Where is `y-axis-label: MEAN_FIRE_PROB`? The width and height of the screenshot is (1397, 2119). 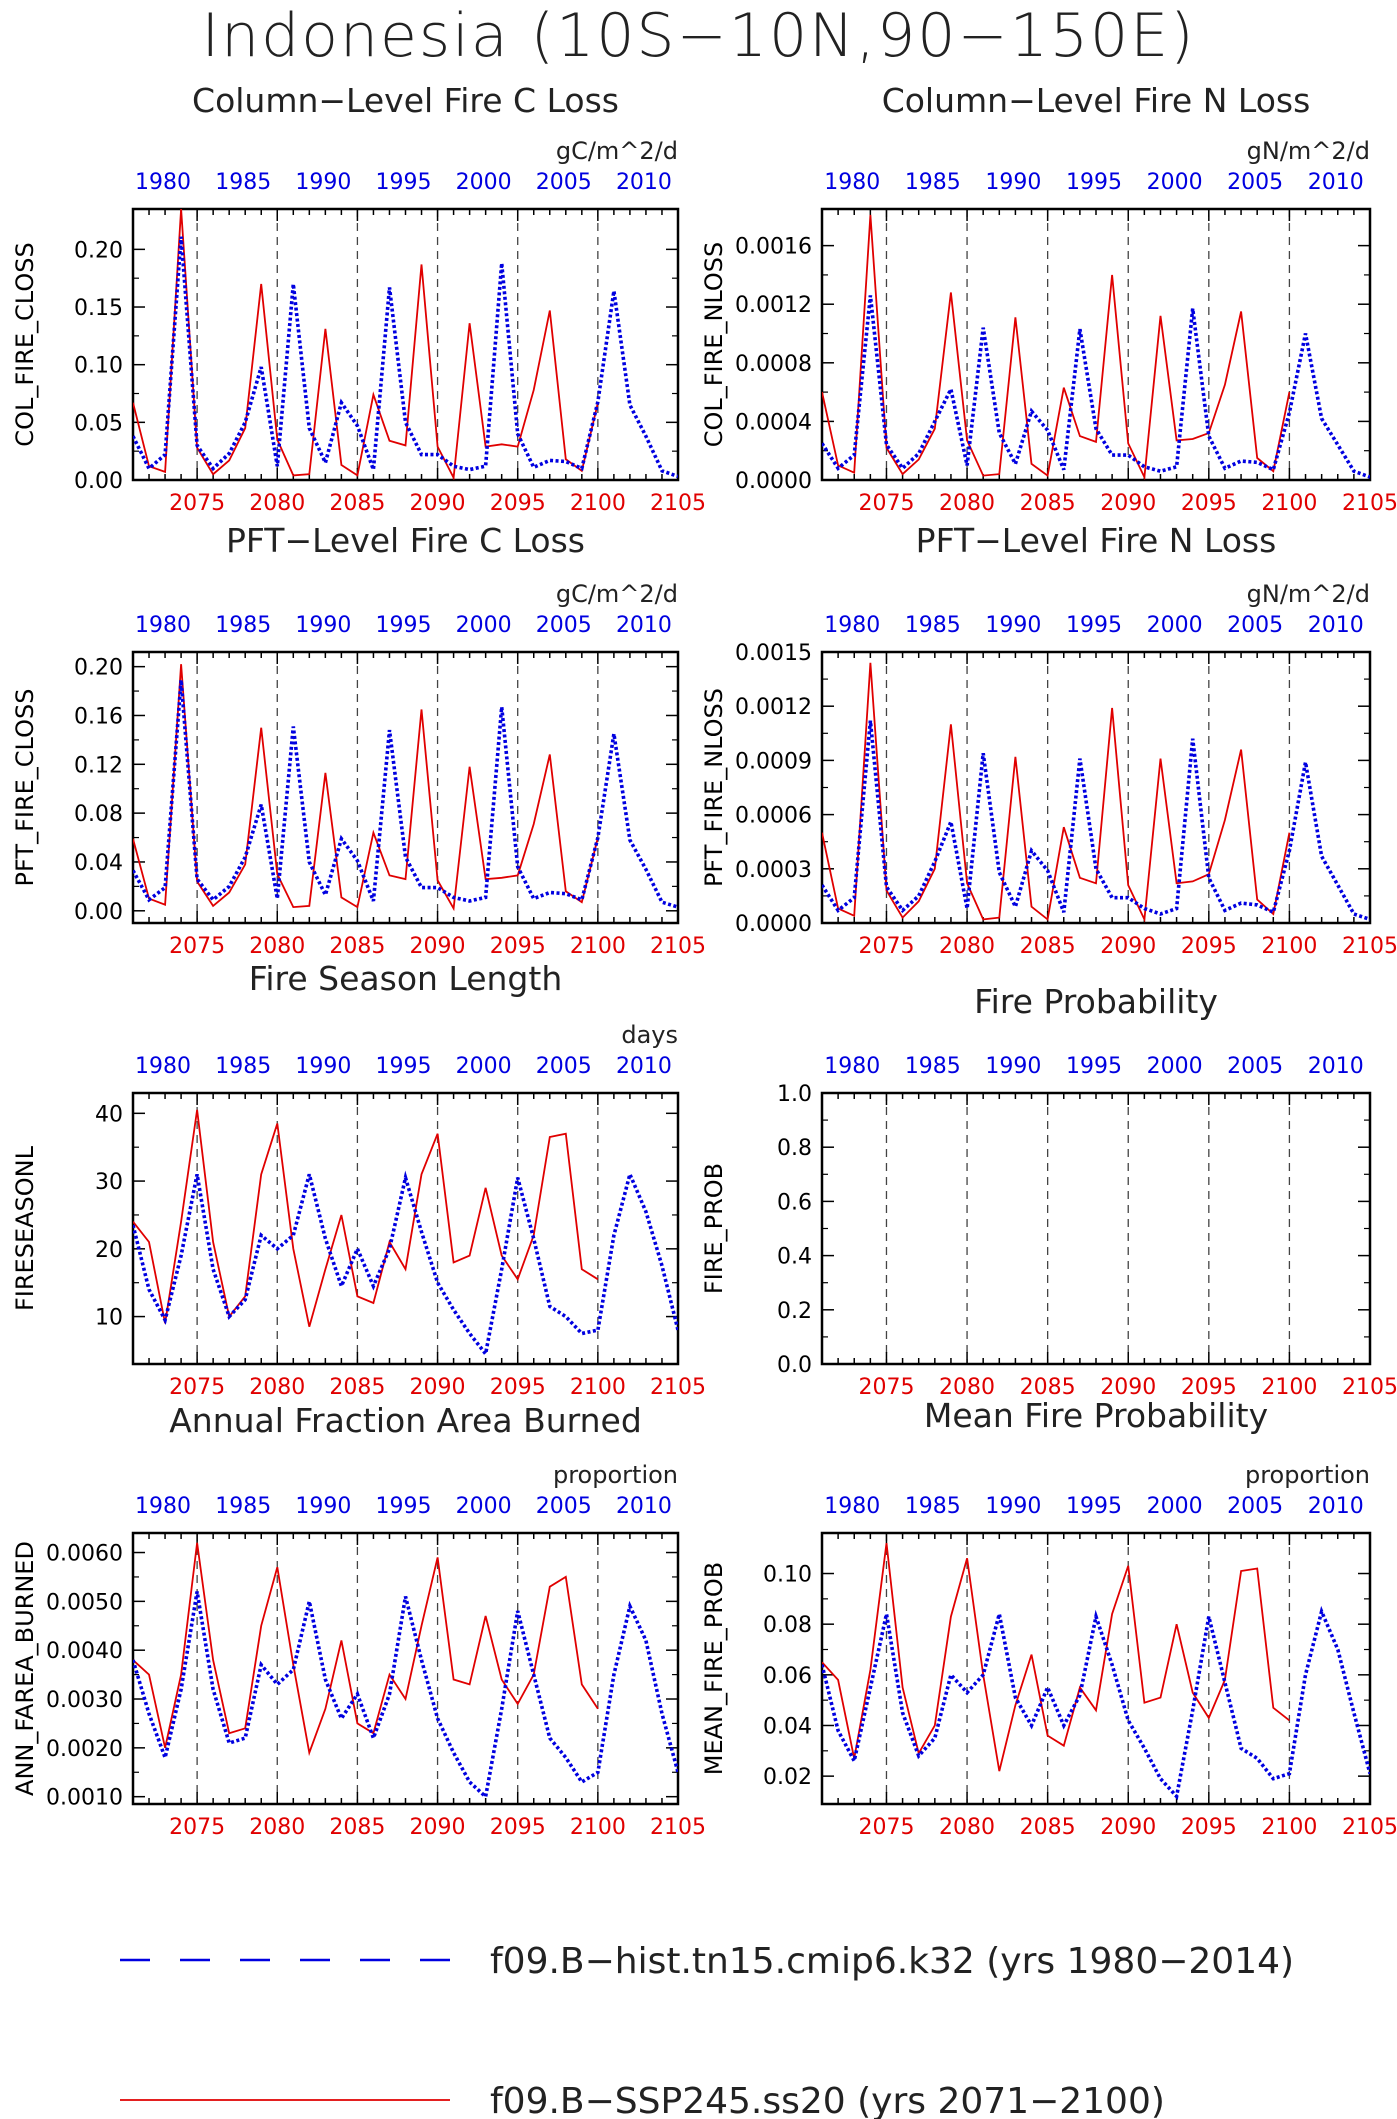 y-axis-label: MEAN_FIRE_PROB is located at coordinates (714, 1668).